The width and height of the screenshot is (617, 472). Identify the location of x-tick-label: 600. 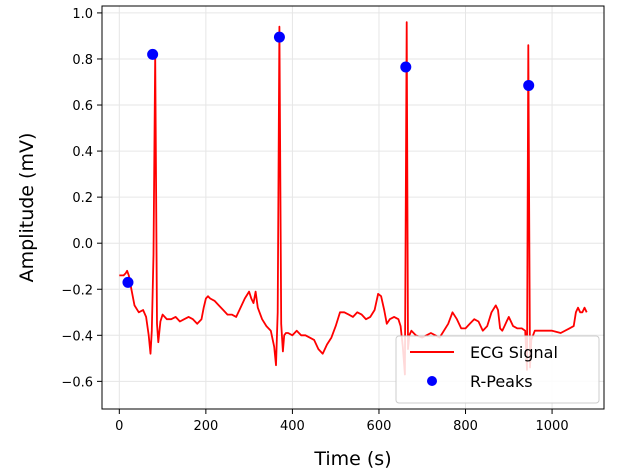
(379, 426).